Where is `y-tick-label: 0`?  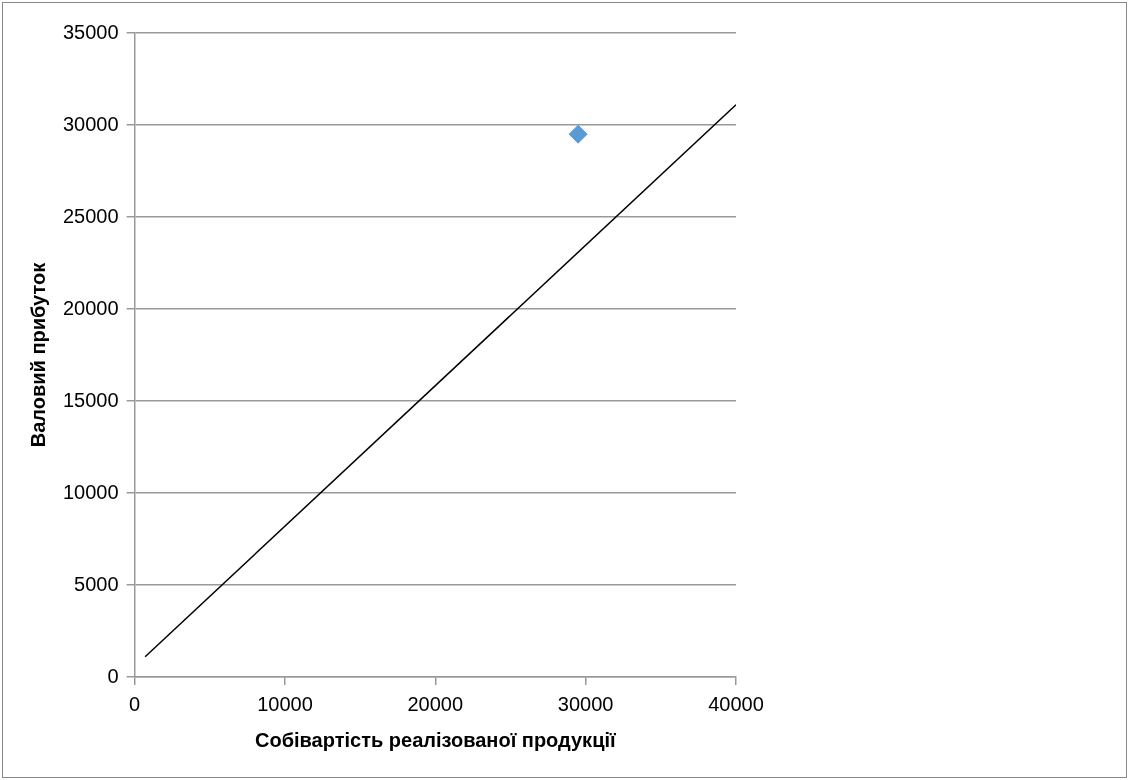 y-tick-label: 0 is located at coordinates (113, 675).